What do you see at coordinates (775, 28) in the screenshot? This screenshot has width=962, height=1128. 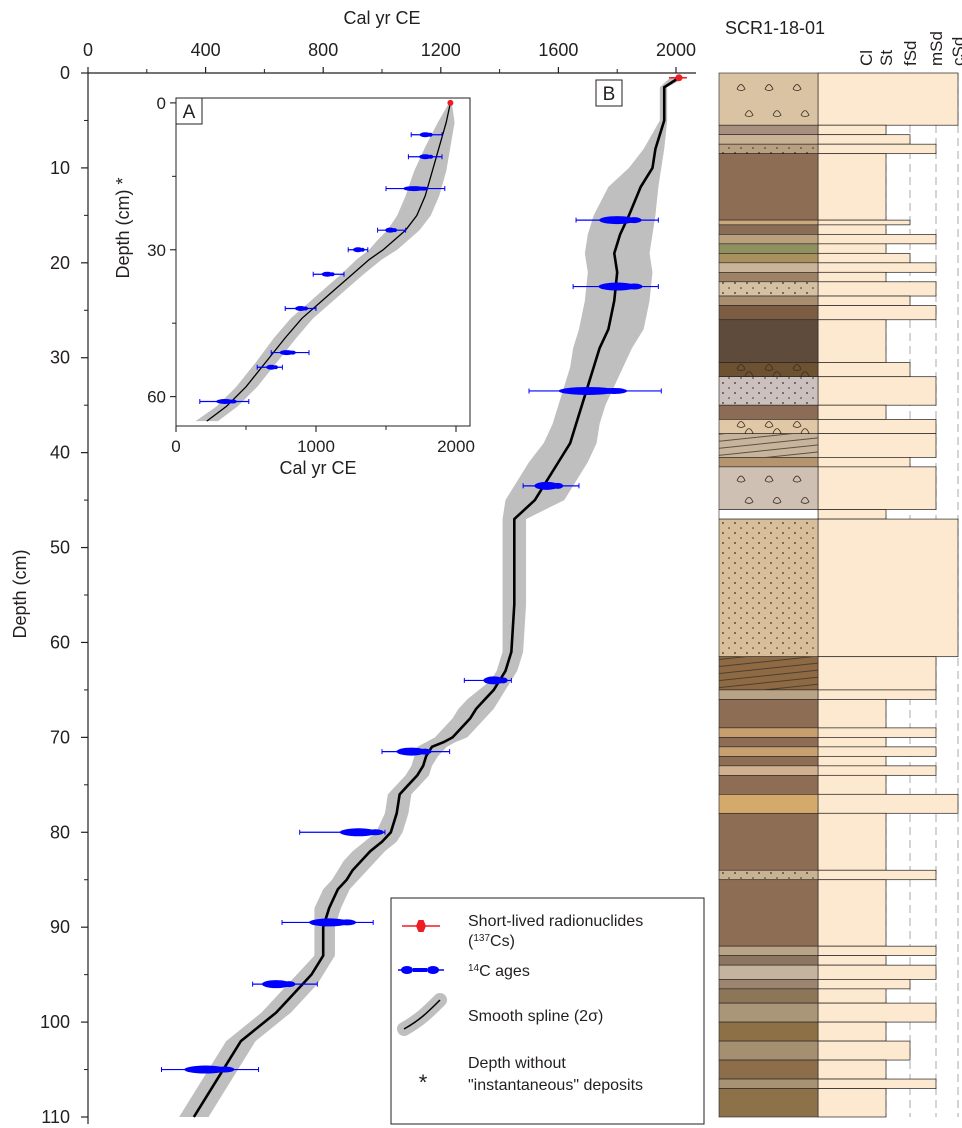 I see `core-title: SCR1-18-01` at bounding box center [775, 28].